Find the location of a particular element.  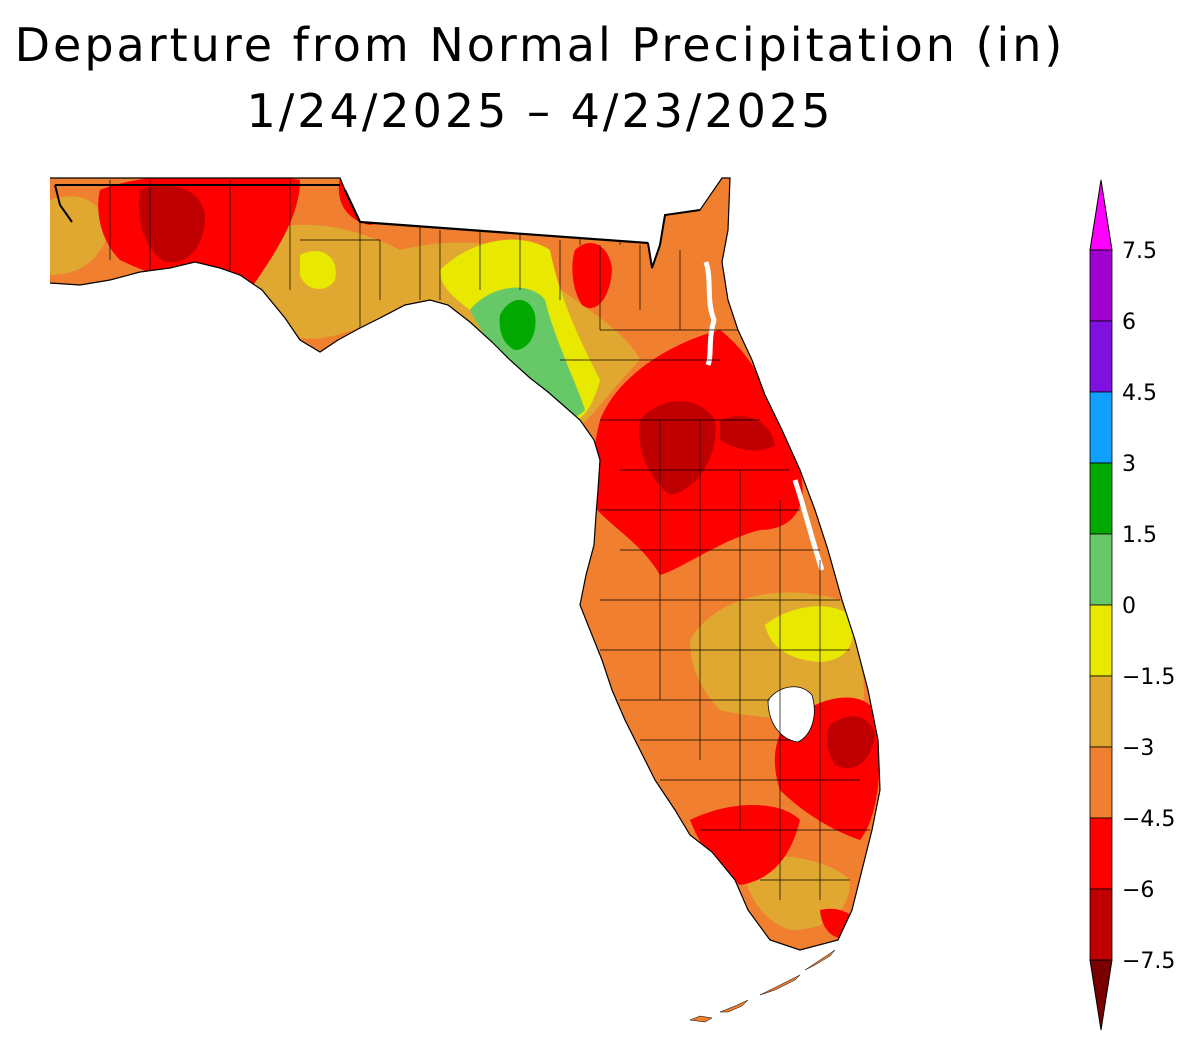

map-date-range: 1/24/2025 – 4/23/2025 is located at coordinates (540, 111).